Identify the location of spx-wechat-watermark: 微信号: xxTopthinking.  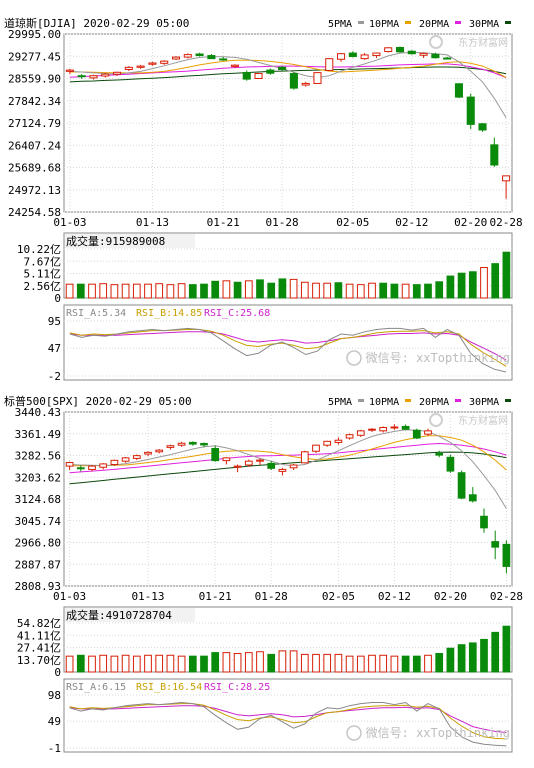
(438, 733).